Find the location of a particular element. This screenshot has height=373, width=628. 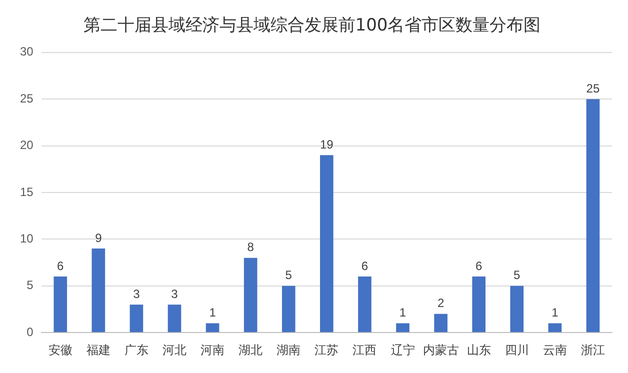

data-label: 8 is located at coordinates (250, 247).